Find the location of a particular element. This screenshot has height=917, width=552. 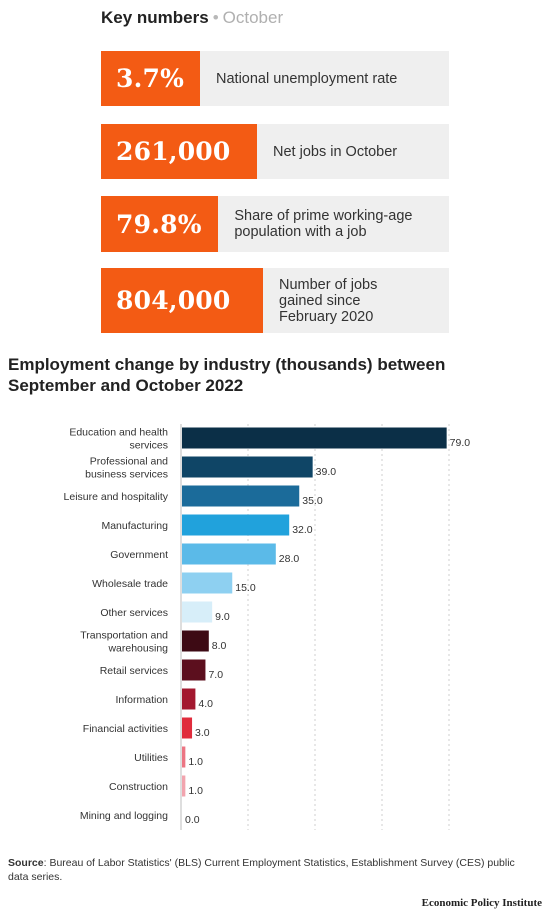

value-label: 28.0 is located at coordinates (289, 559).